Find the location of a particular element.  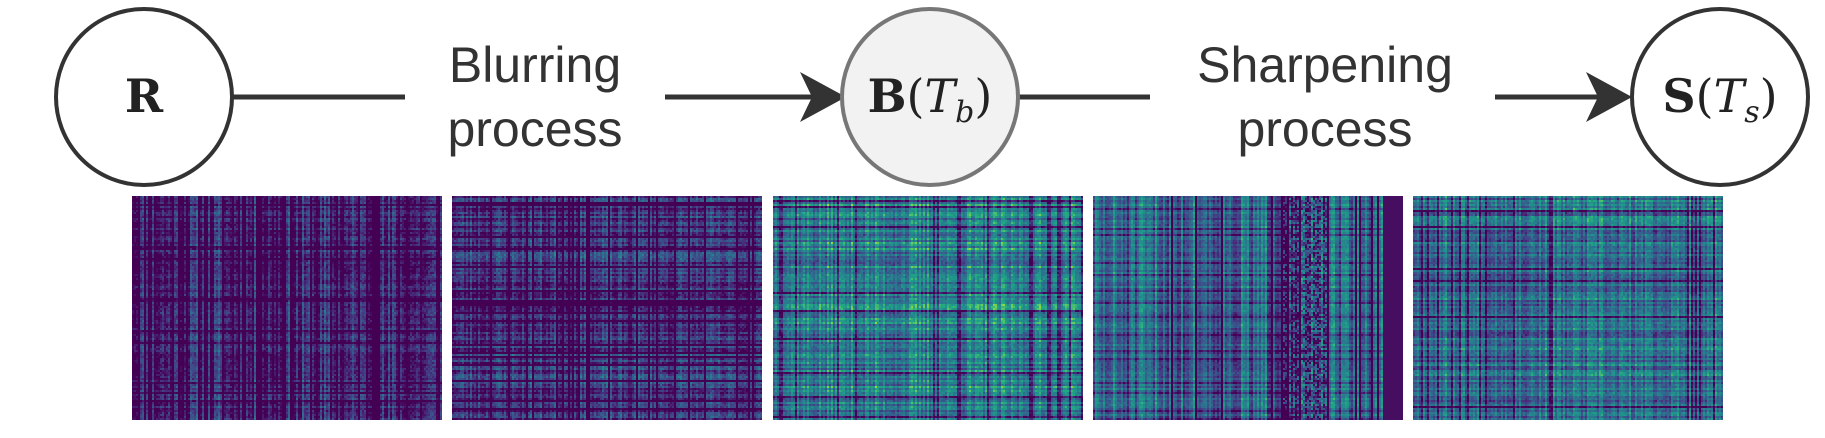

sharpening-label-line1: Sharpening is located at coordinates (1325, 65).